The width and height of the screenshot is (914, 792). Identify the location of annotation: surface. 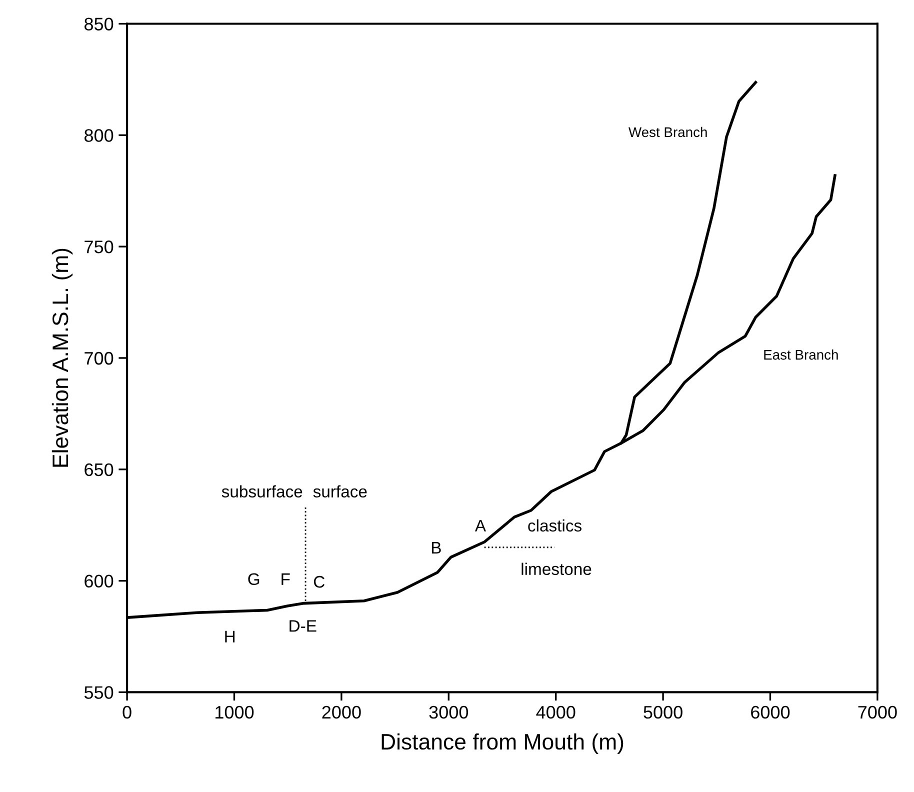
(340, 491).